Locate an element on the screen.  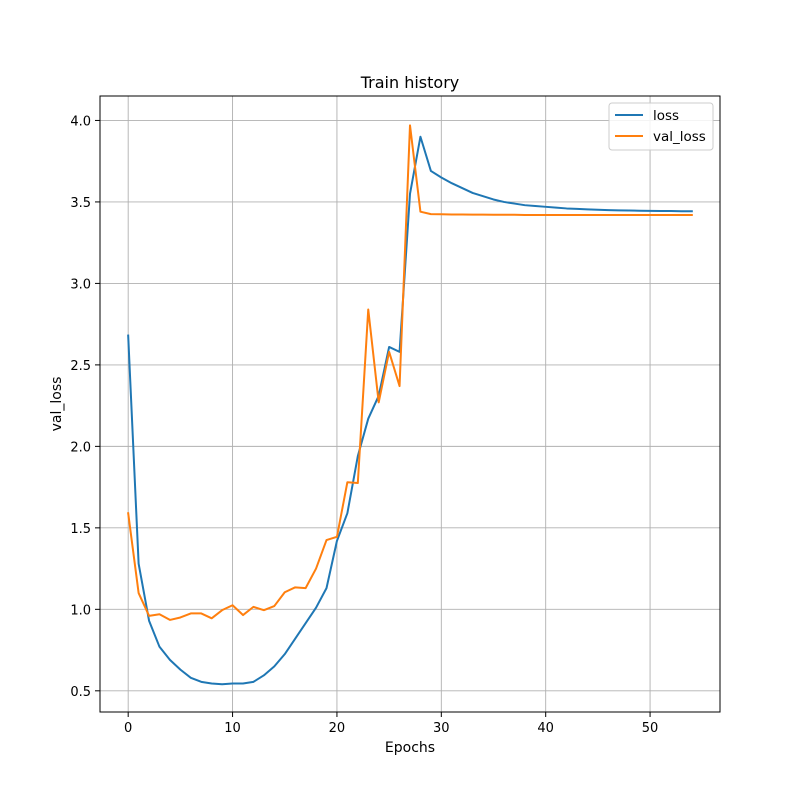
x-axis-label: Epochs is located at coordinates (410, 748).